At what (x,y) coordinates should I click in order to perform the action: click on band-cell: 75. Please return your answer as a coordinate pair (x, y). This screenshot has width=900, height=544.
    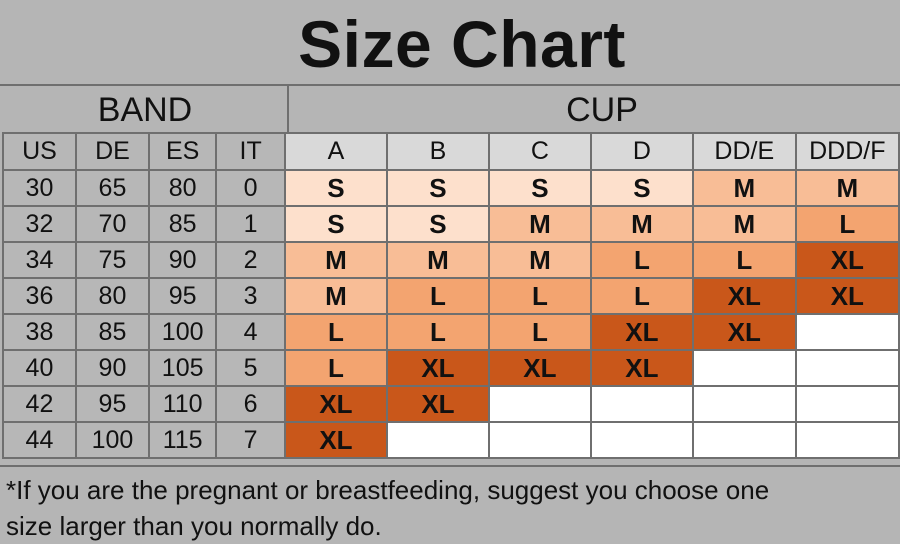
    Looking at the image, I should click on (112, 260).